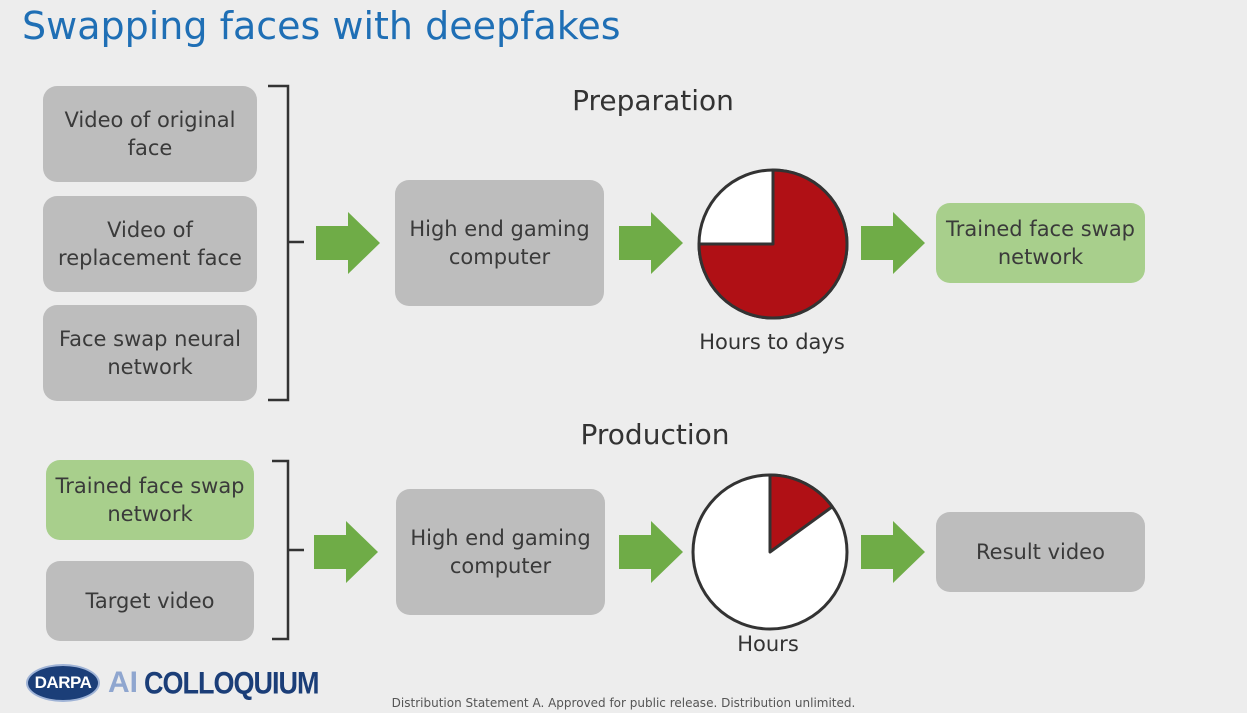 This screenshot has width=1247, height=713. I want to click on slide-title: Swapping faces with deepfakes, so click(321, 26).